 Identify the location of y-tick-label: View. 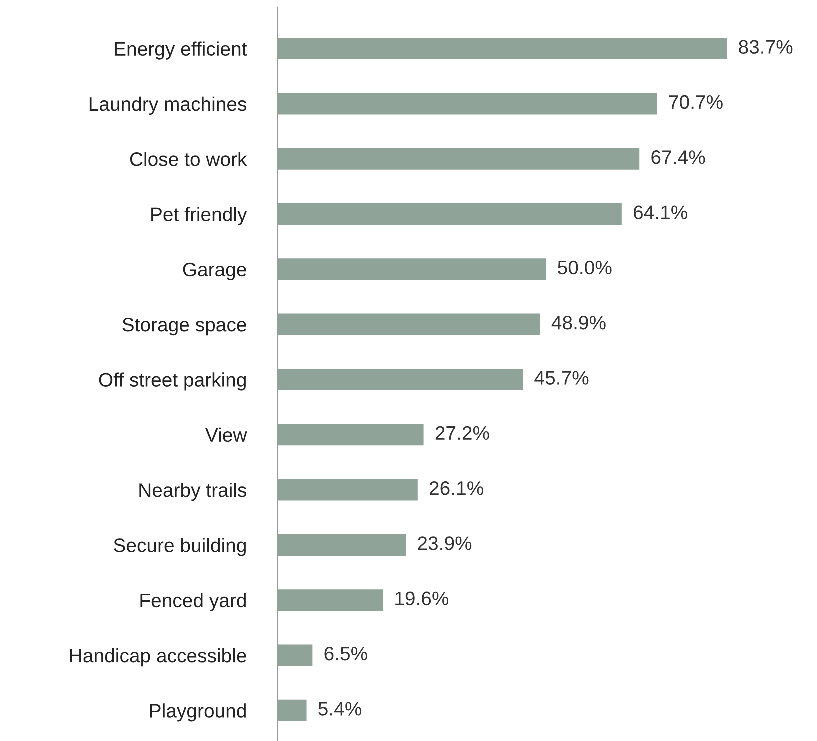
(227, 435).